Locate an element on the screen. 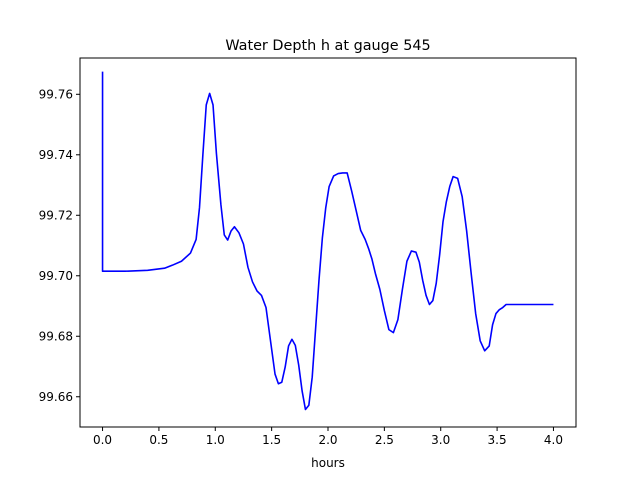  x-tick-label: 0.5 is located at coordinates (158, 440).